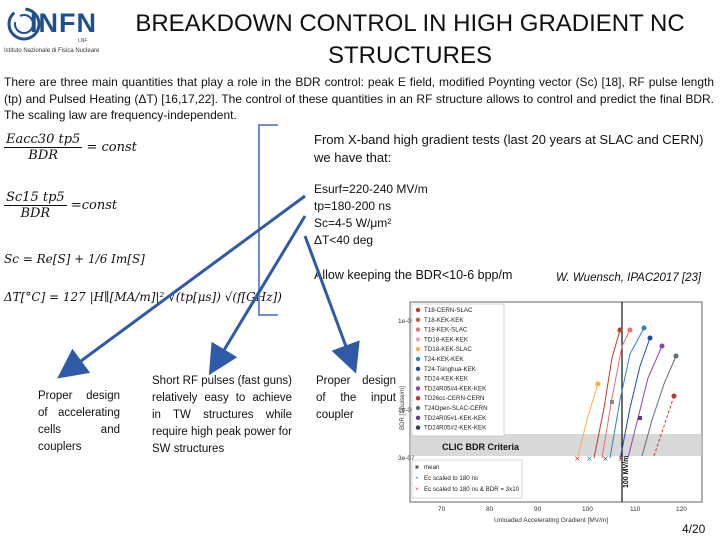 The width and height of the screenshot is (720, 540). Describe the element at coordinates (331, 304) in the screenshot. I see `arrow-to-input-coupler` at that location.